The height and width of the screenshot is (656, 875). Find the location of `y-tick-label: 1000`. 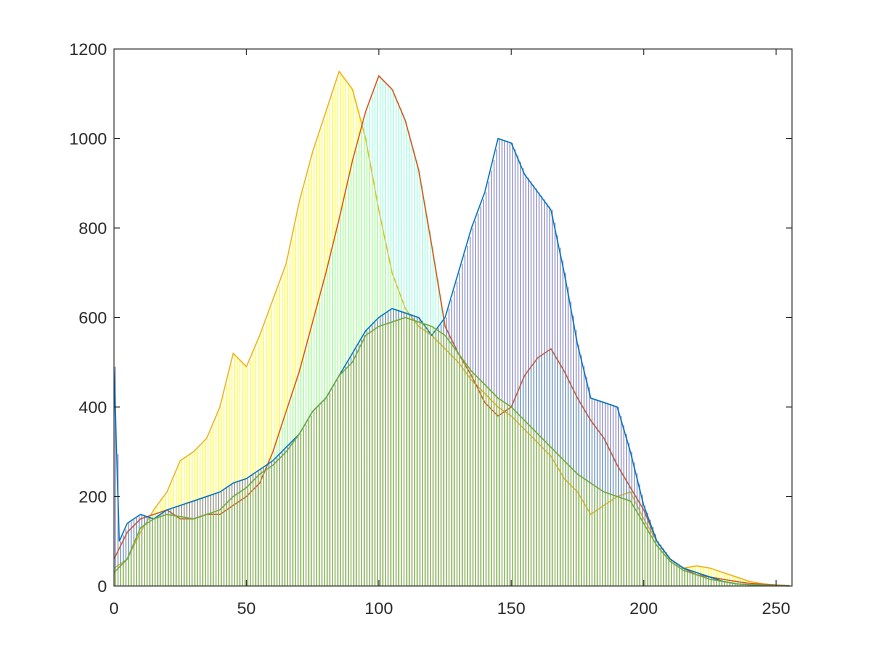

y-tick-label: 1000 is located at coordinates (88, 139).